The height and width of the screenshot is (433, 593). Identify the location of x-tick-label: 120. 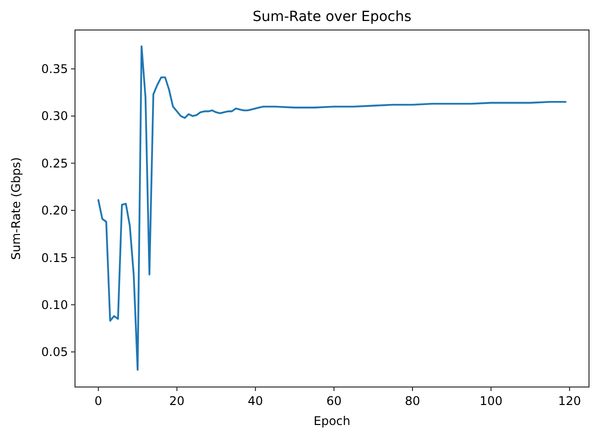
(570, 401).